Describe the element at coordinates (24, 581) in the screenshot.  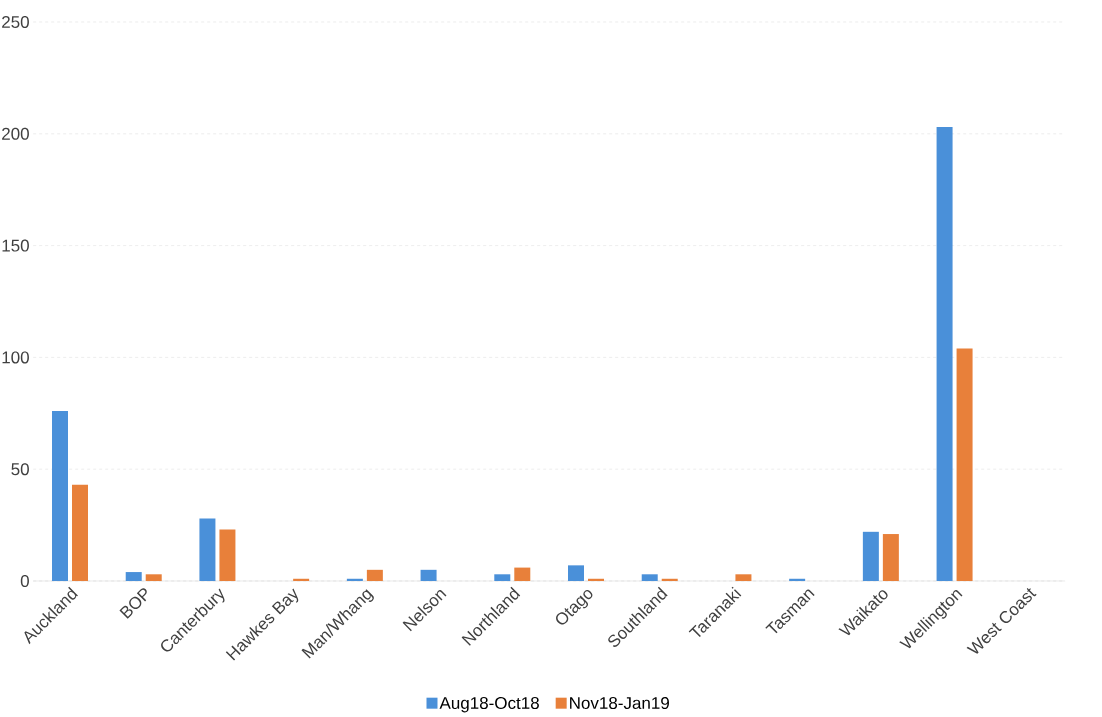
I see `y-tick-label: 0` at that location.